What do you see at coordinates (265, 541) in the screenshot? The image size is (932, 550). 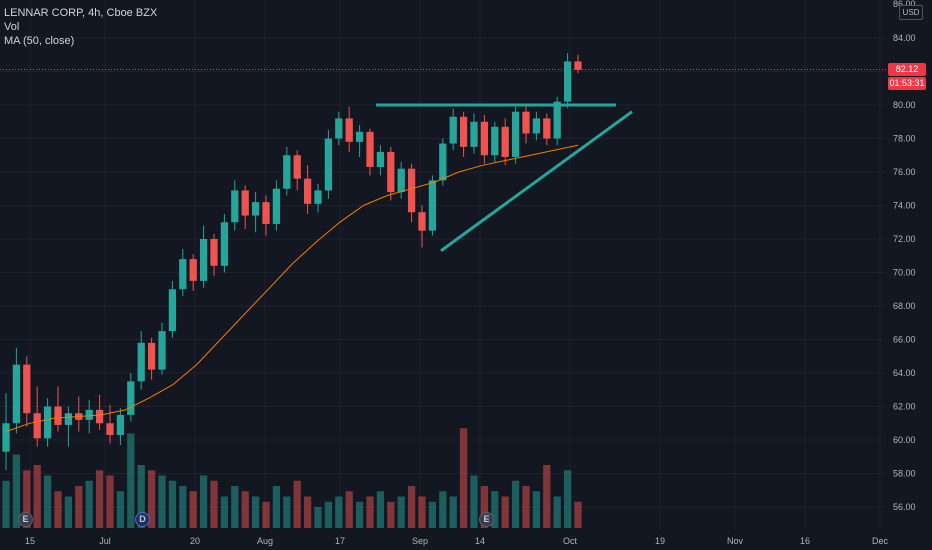 I see `time-axis-label: Aug` at bounding box center [265, 541].